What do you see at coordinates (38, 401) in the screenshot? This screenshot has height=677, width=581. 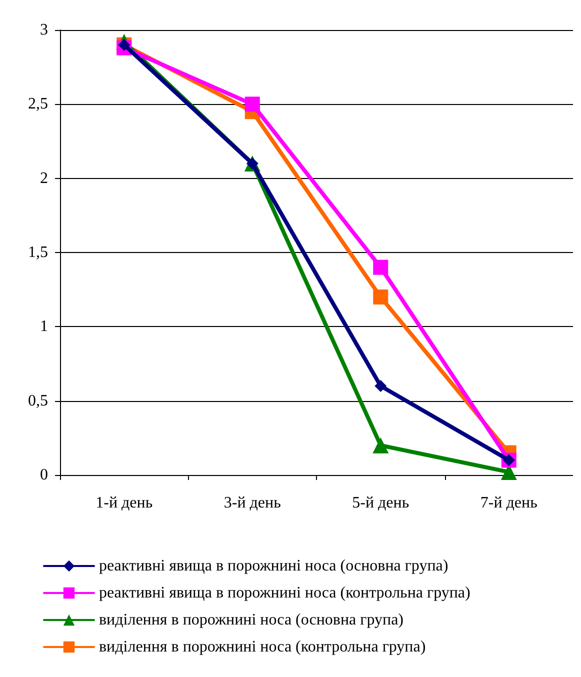 I see `y-tick-label: 0,5` at bounding box center [38, 401].